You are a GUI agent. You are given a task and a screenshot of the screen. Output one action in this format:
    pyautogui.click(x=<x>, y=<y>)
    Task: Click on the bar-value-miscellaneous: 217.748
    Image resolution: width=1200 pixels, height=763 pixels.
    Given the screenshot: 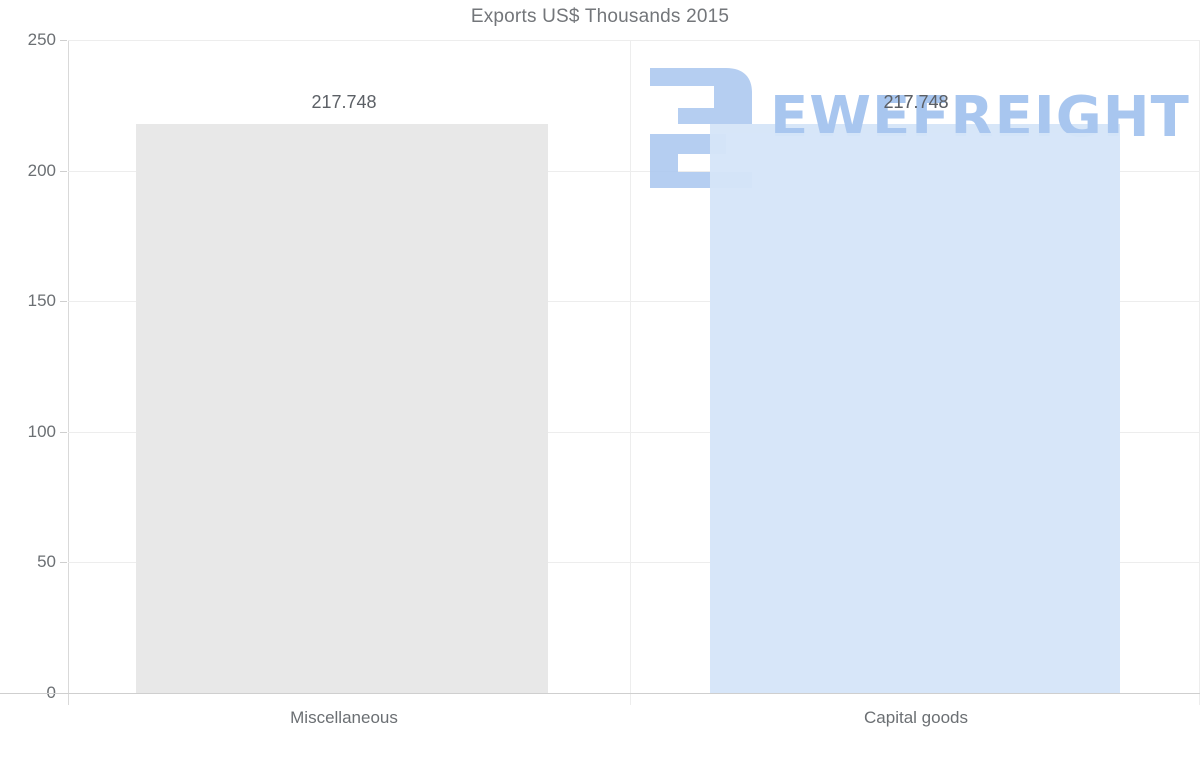 What is the action you would take?
    pyautogui.click(x=344, y=102)
    